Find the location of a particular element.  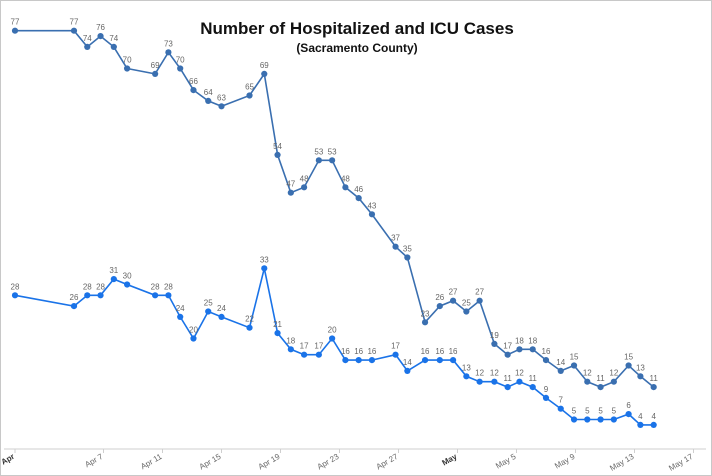

series-1-data-label: 13 is located at coordinates (640, 367).